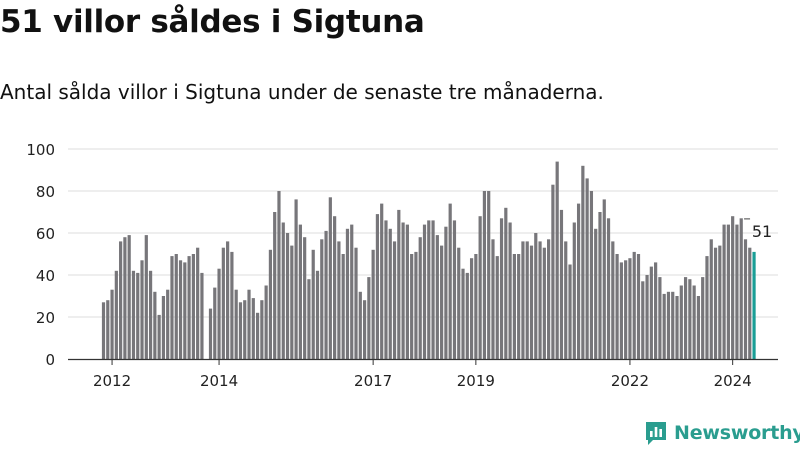 The width and height of the screenshot is (800, 450). I want to click on y-tick-label: 100, so click(40, 150).